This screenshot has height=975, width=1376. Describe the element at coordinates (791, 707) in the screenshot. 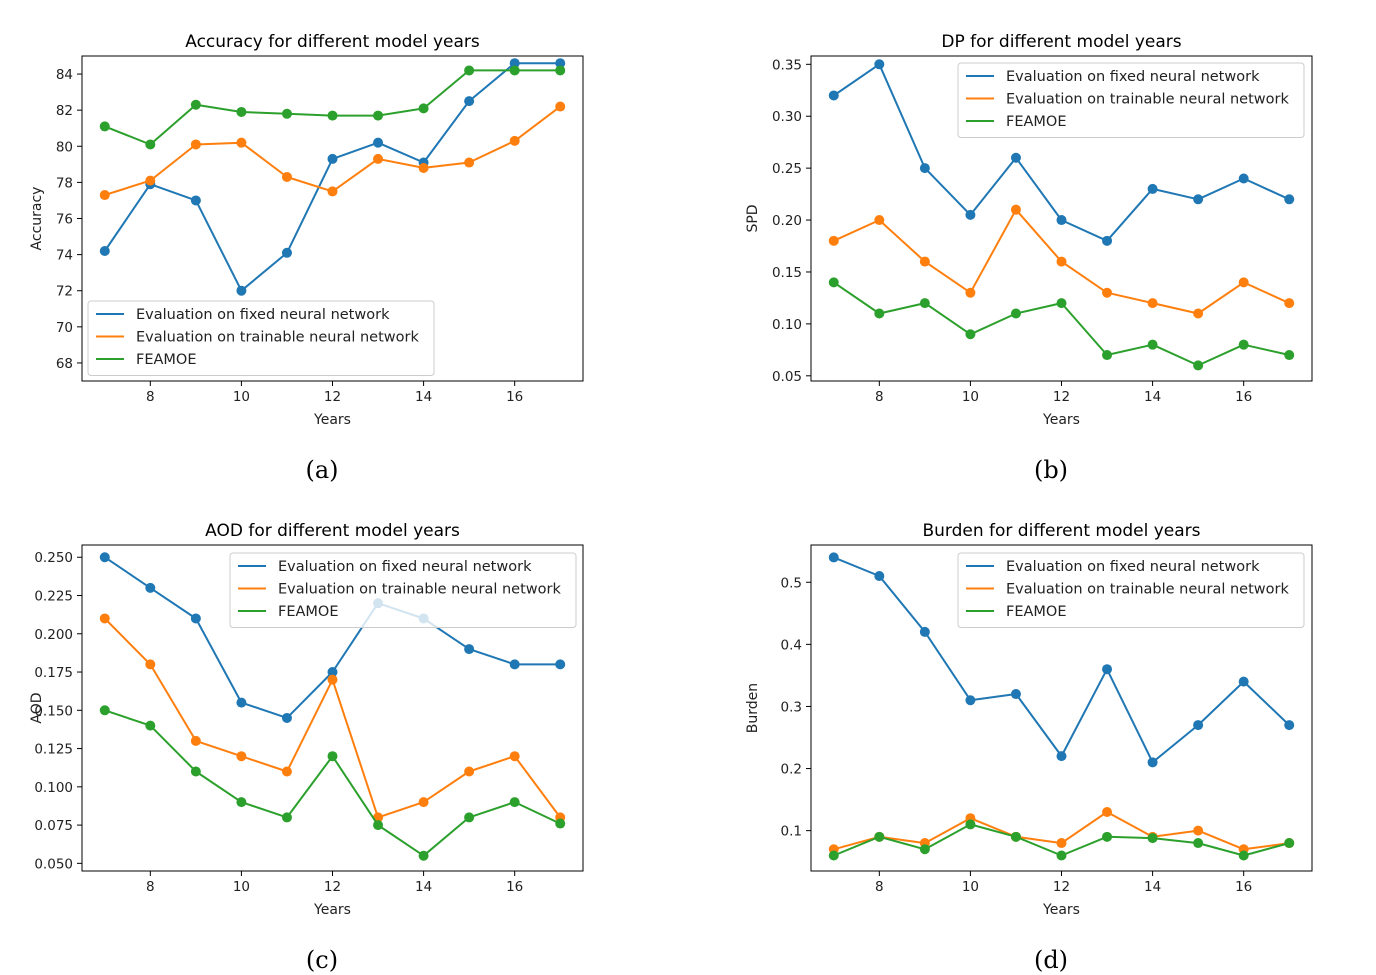

I see `y-tick-label: 0.3` at that location.